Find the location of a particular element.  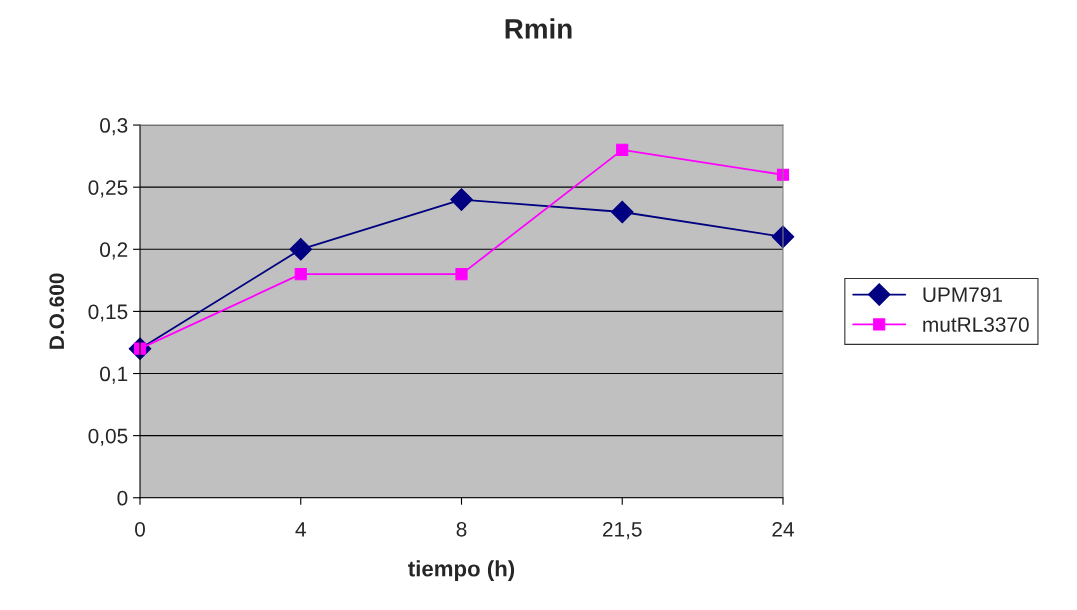

x-axis-title: tiempo (h) is located at coordinates (461, 570).